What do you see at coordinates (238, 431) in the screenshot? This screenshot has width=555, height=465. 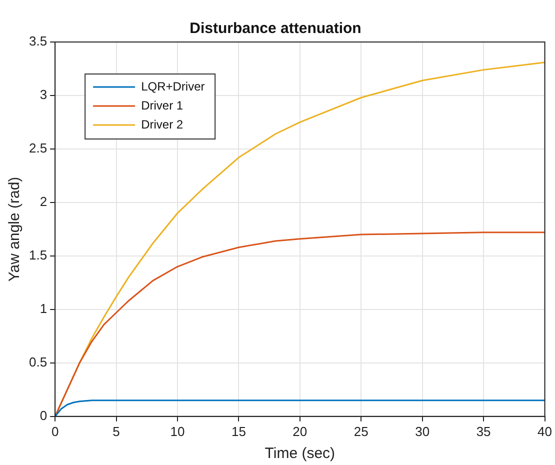 I see `x-tick-label: 15` at bounding box center [238, 431].